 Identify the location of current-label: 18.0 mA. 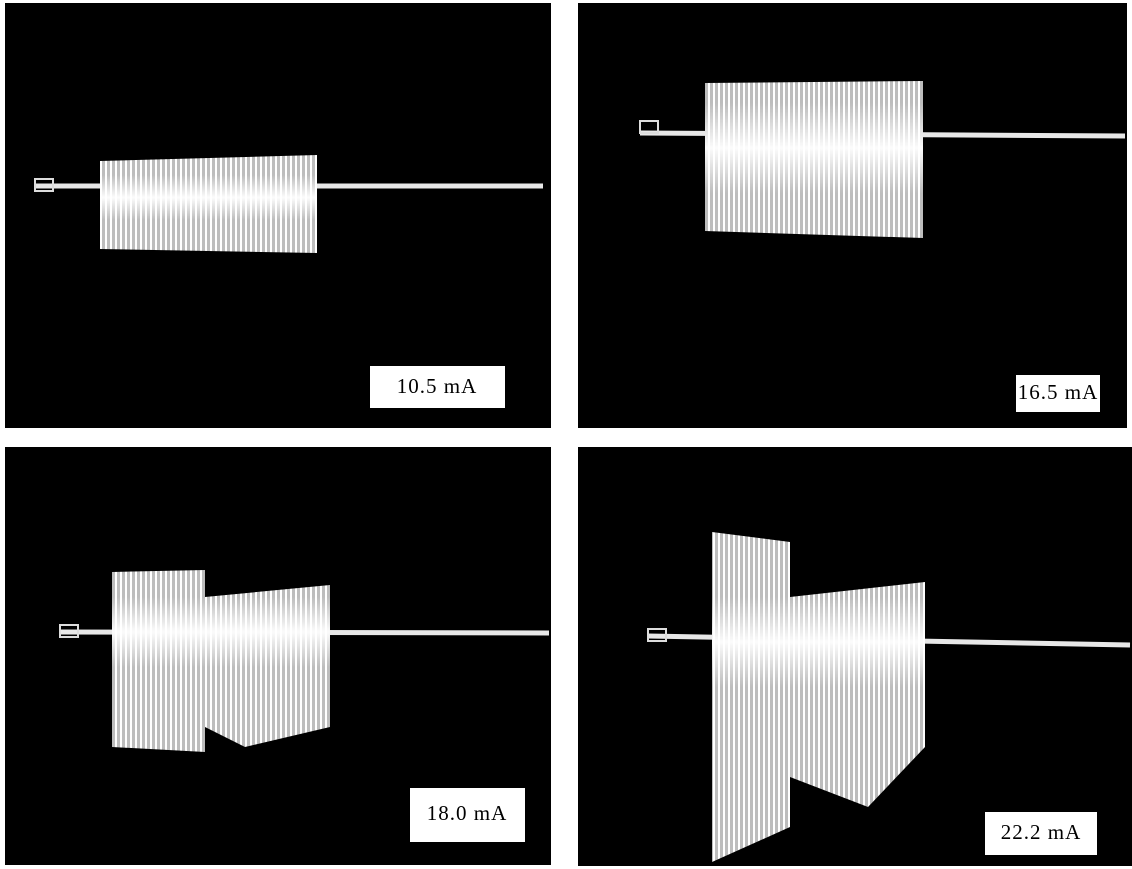
(467, 813).